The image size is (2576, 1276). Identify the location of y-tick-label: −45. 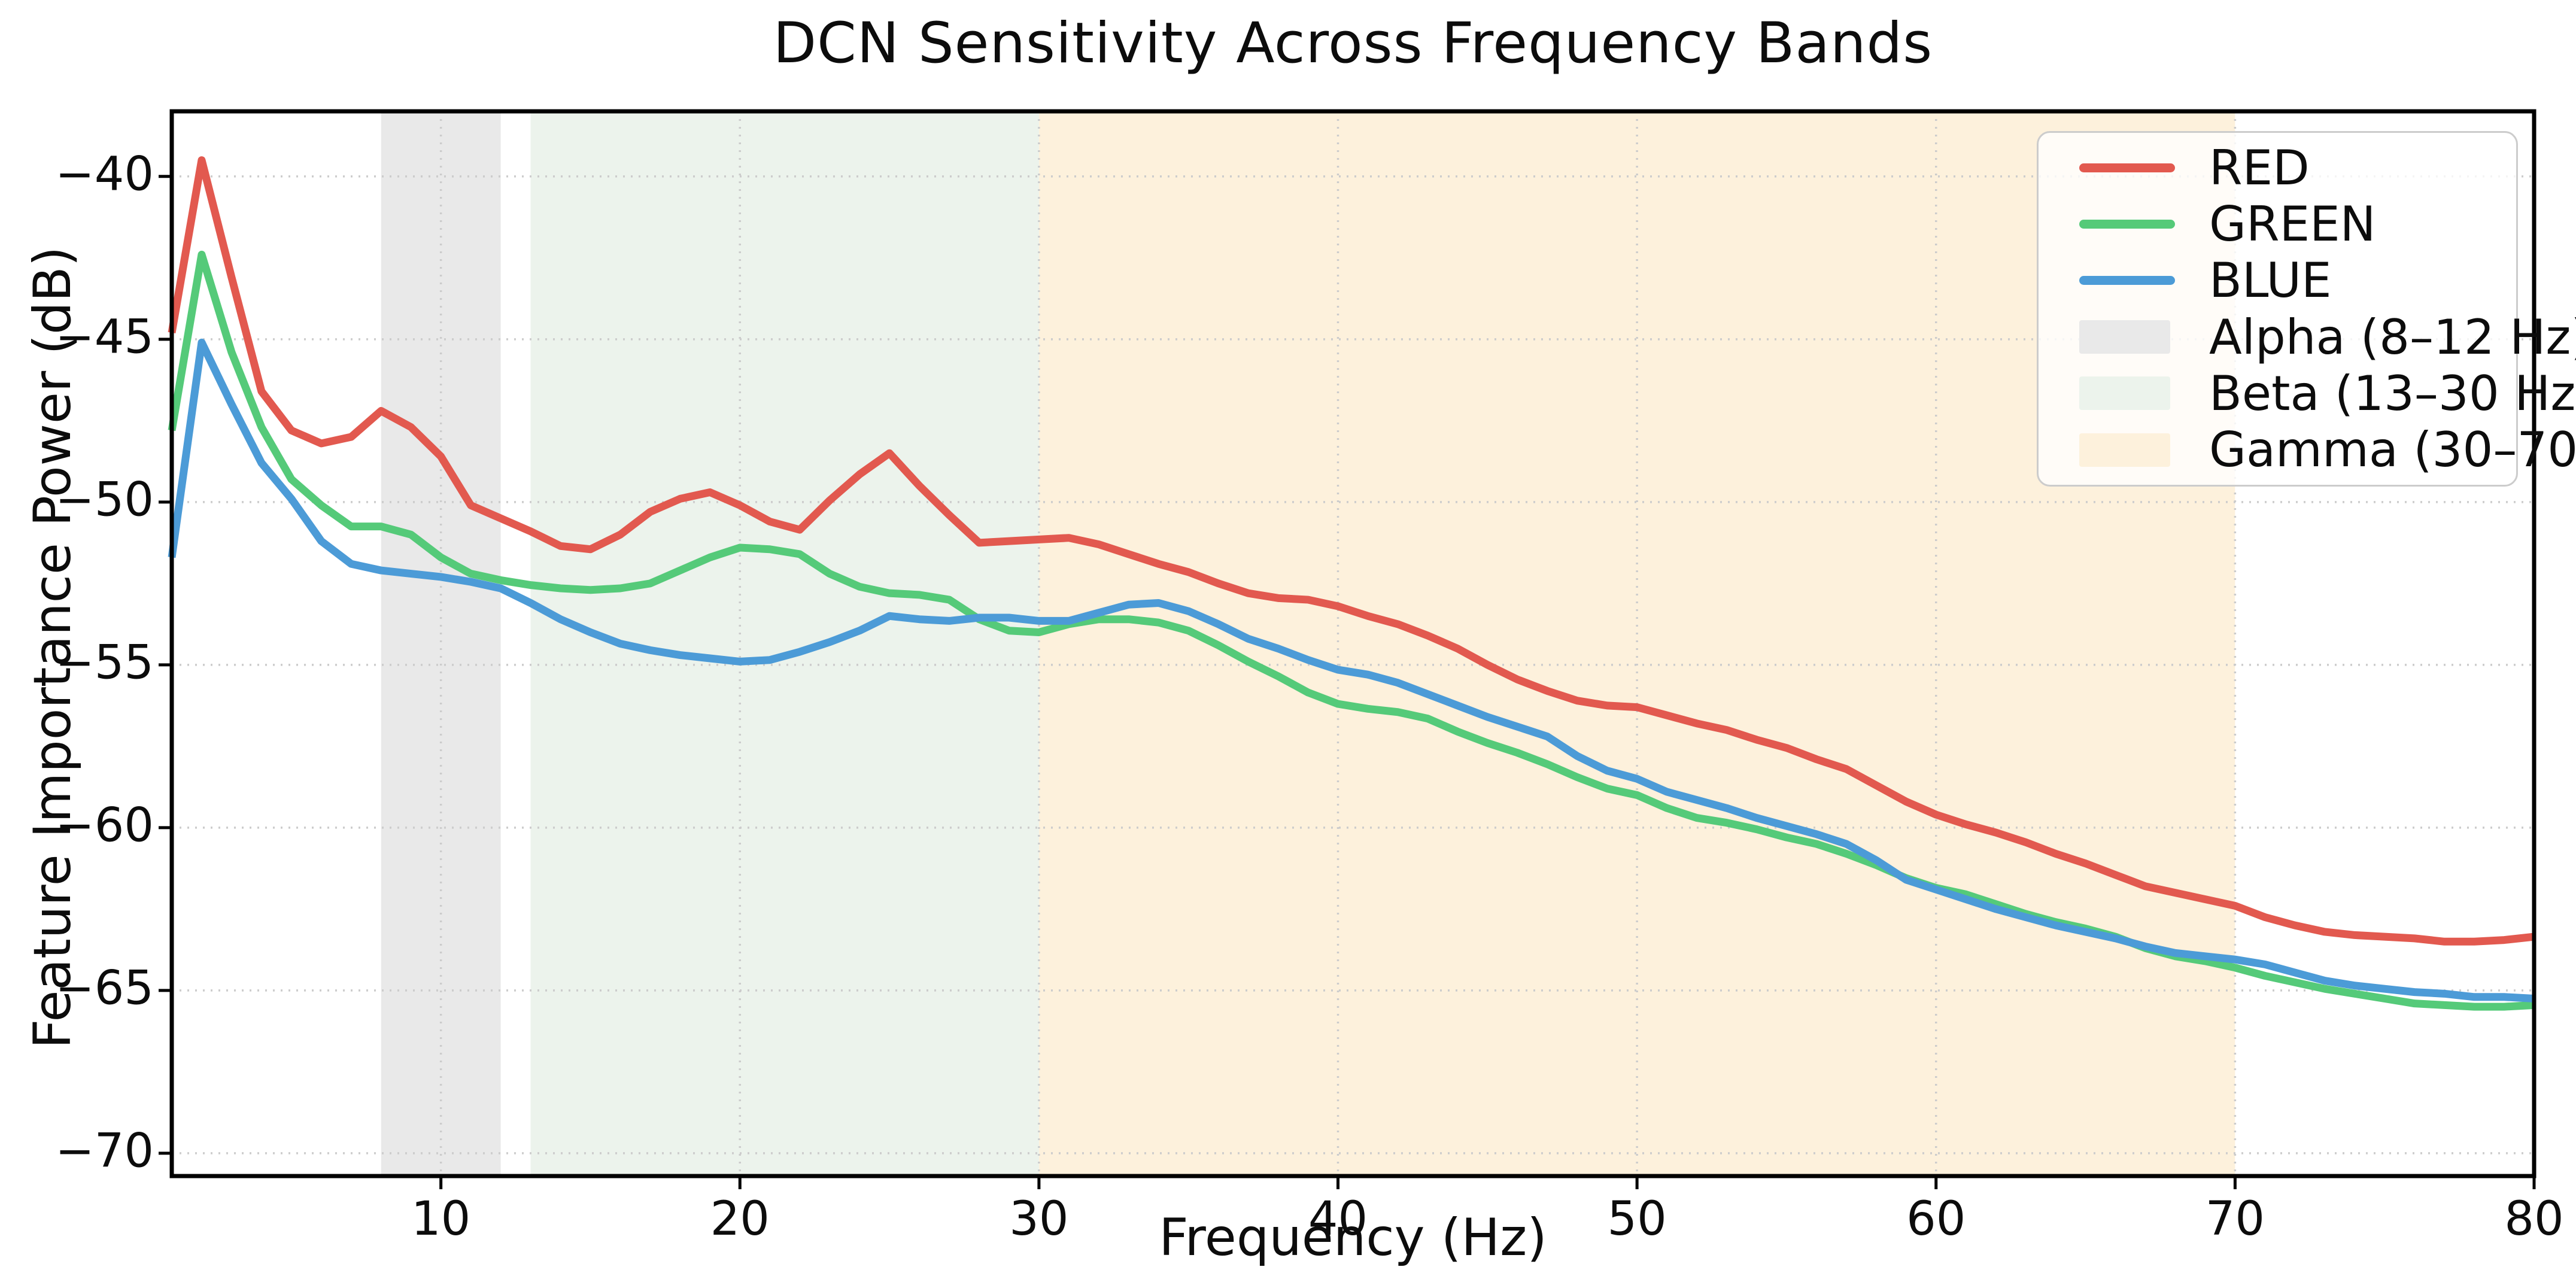
(104, 337).